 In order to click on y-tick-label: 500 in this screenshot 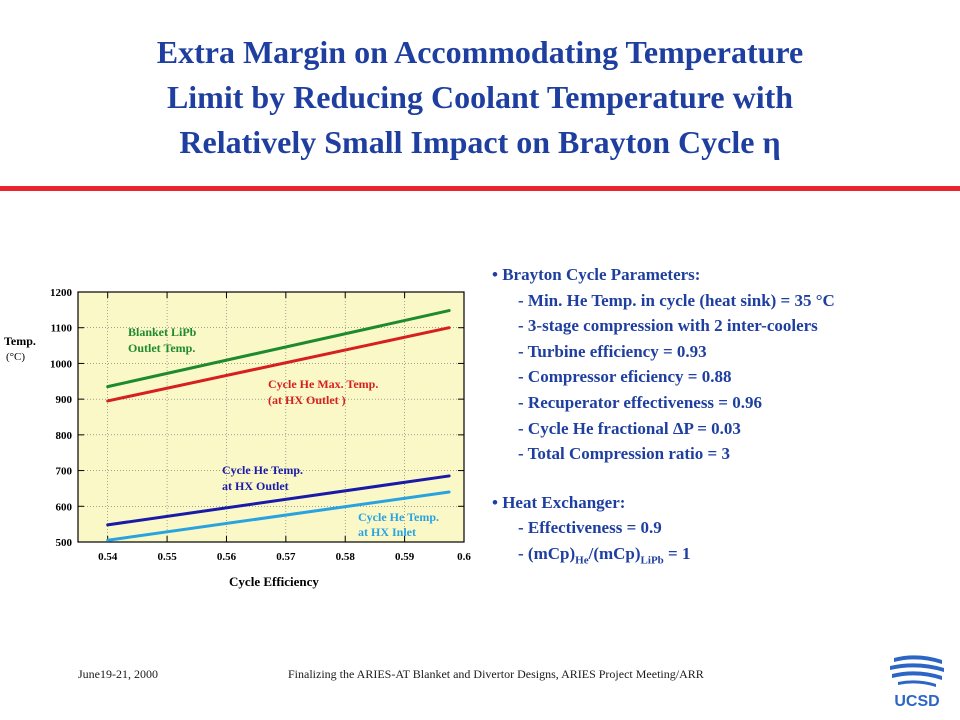, I will do `click(64, 543)`.